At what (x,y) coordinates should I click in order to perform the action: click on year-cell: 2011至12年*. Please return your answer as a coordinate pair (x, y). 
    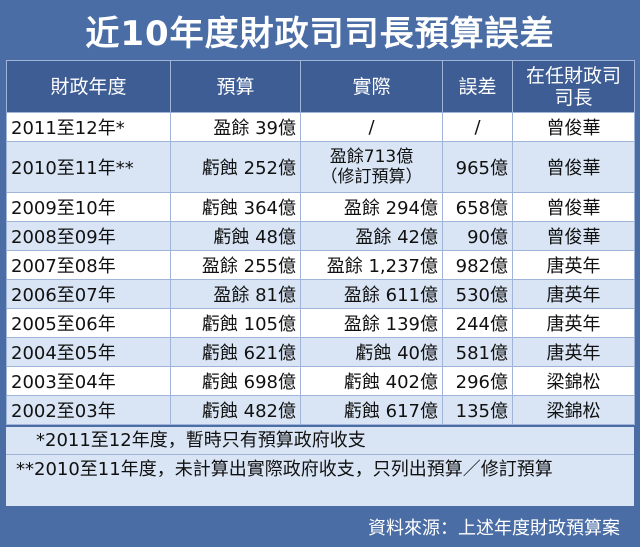
    Looking at the image, I should click on (88, 127).